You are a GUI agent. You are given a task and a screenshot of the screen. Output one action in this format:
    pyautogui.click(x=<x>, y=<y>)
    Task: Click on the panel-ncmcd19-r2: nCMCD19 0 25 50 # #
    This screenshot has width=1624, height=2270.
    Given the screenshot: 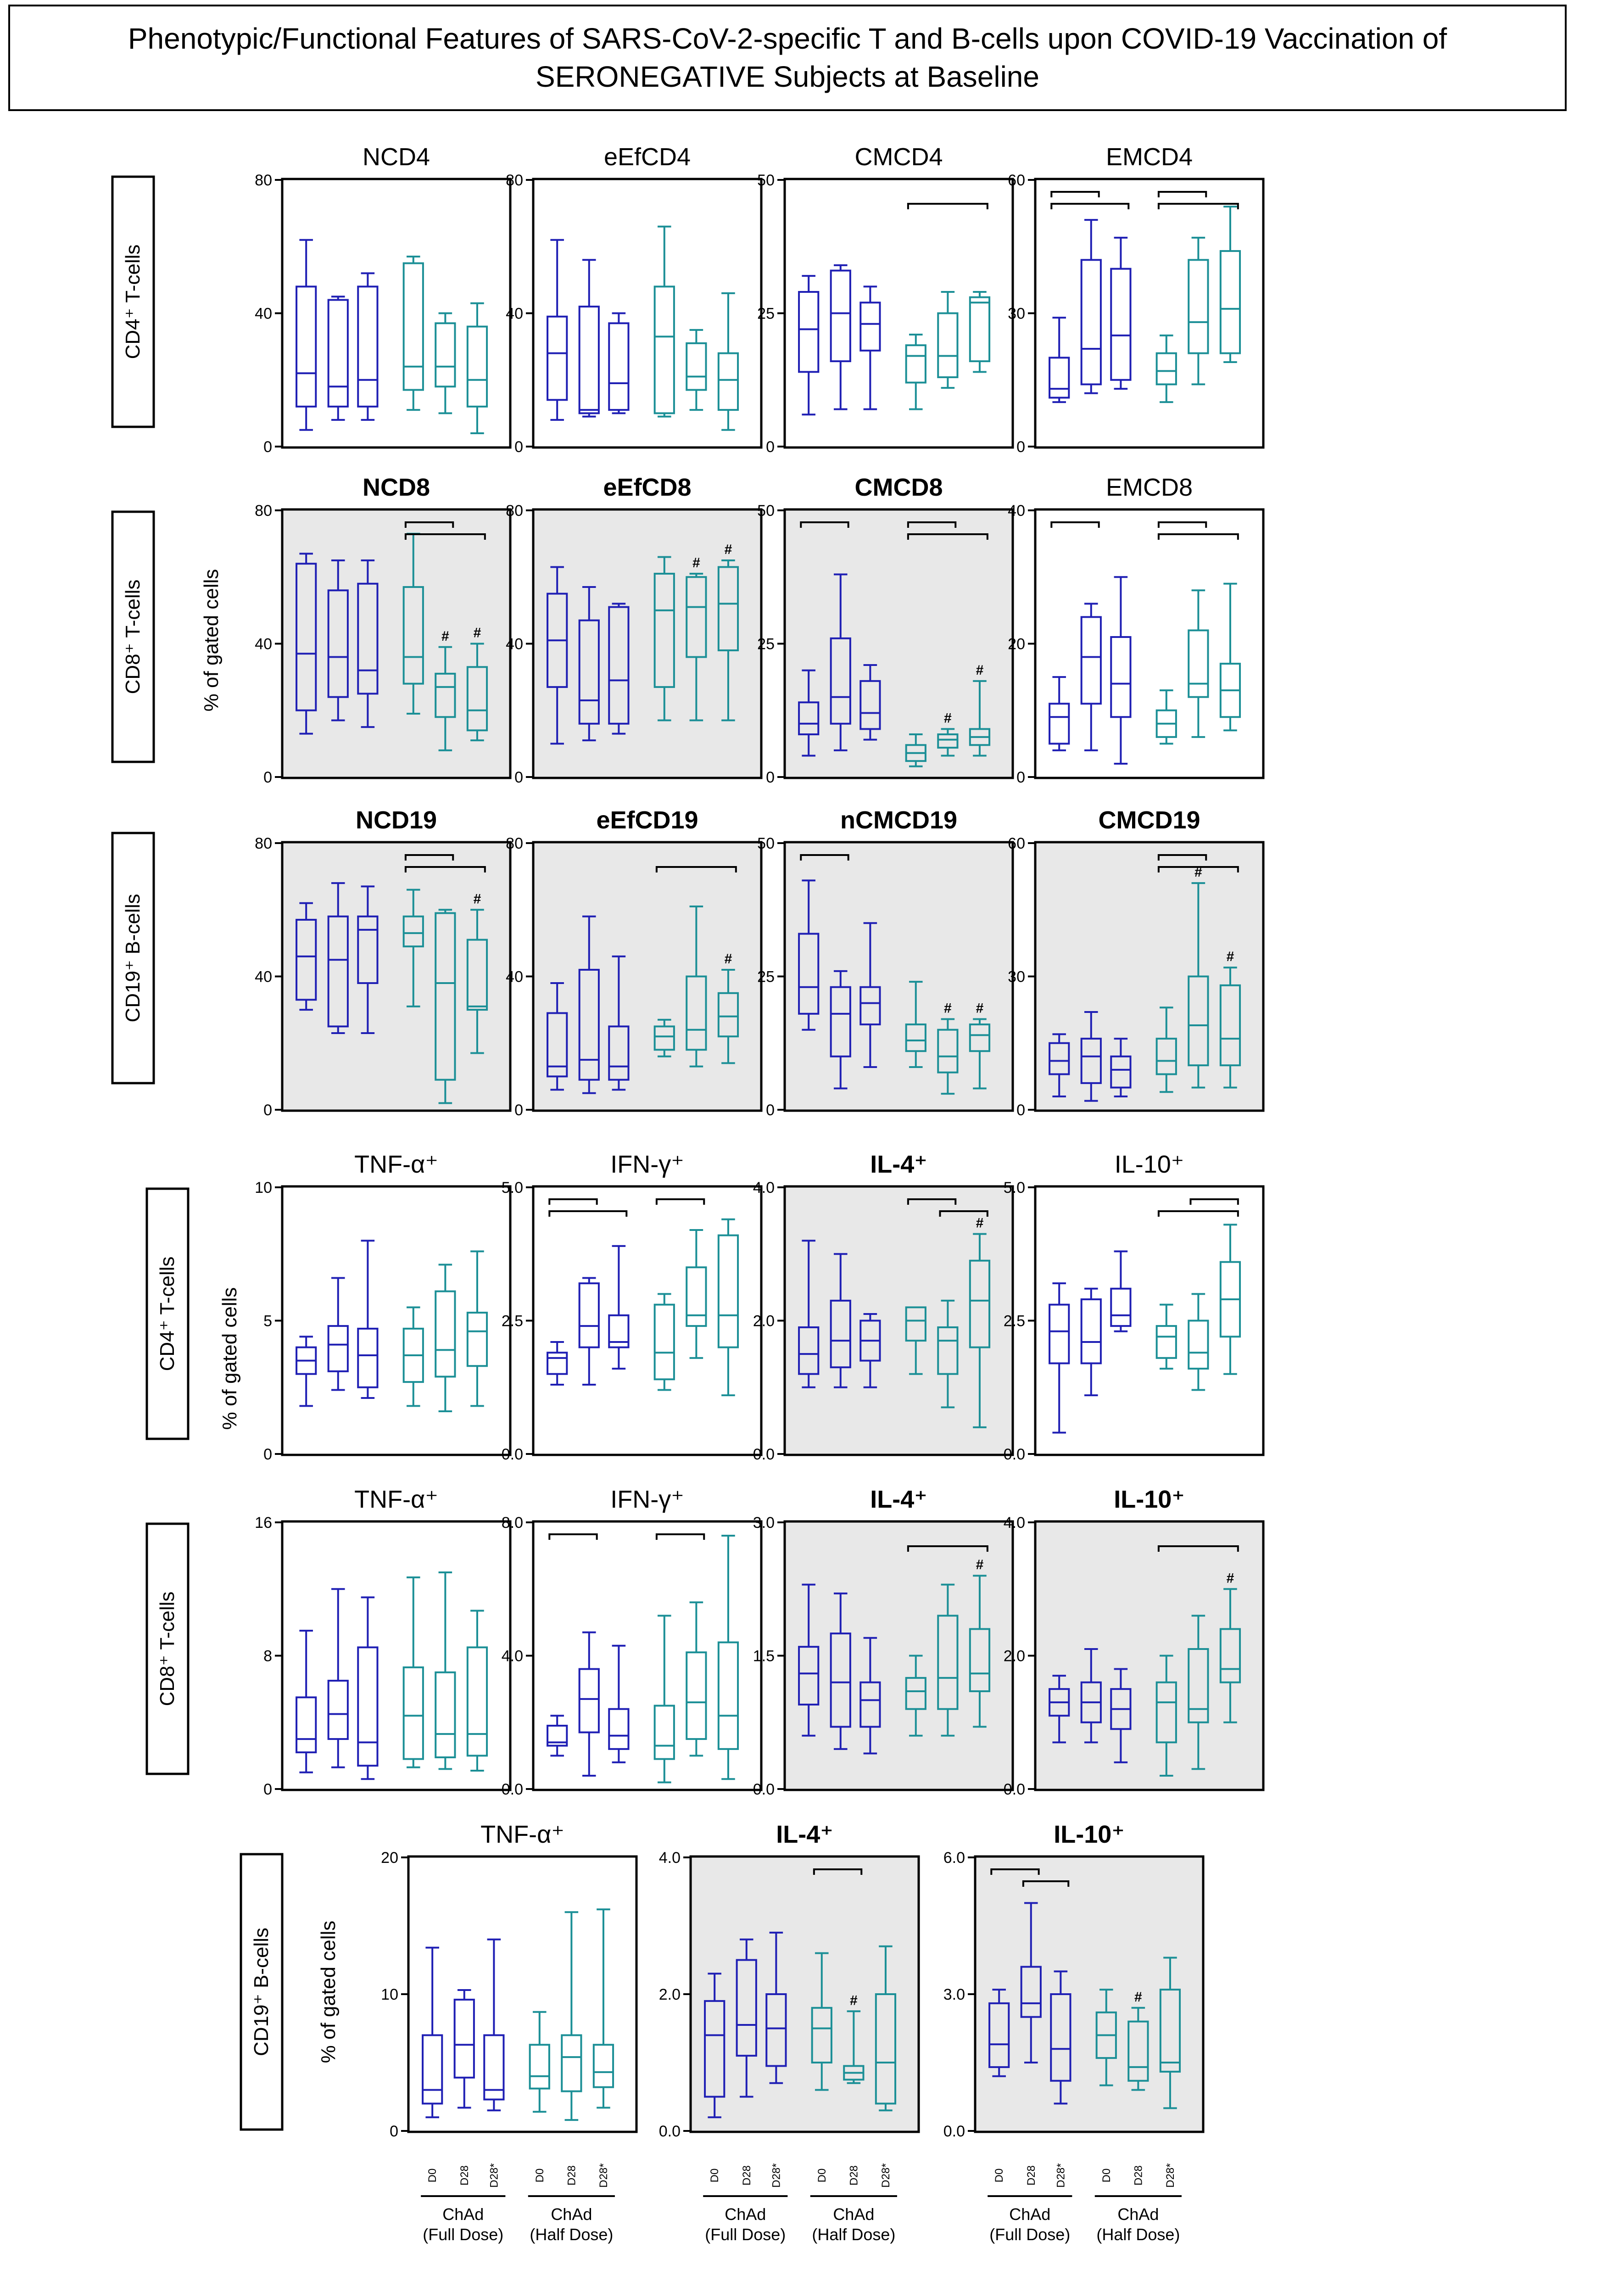 What is the action you would take?
    pyautogui.click(x=885, y=963)
    